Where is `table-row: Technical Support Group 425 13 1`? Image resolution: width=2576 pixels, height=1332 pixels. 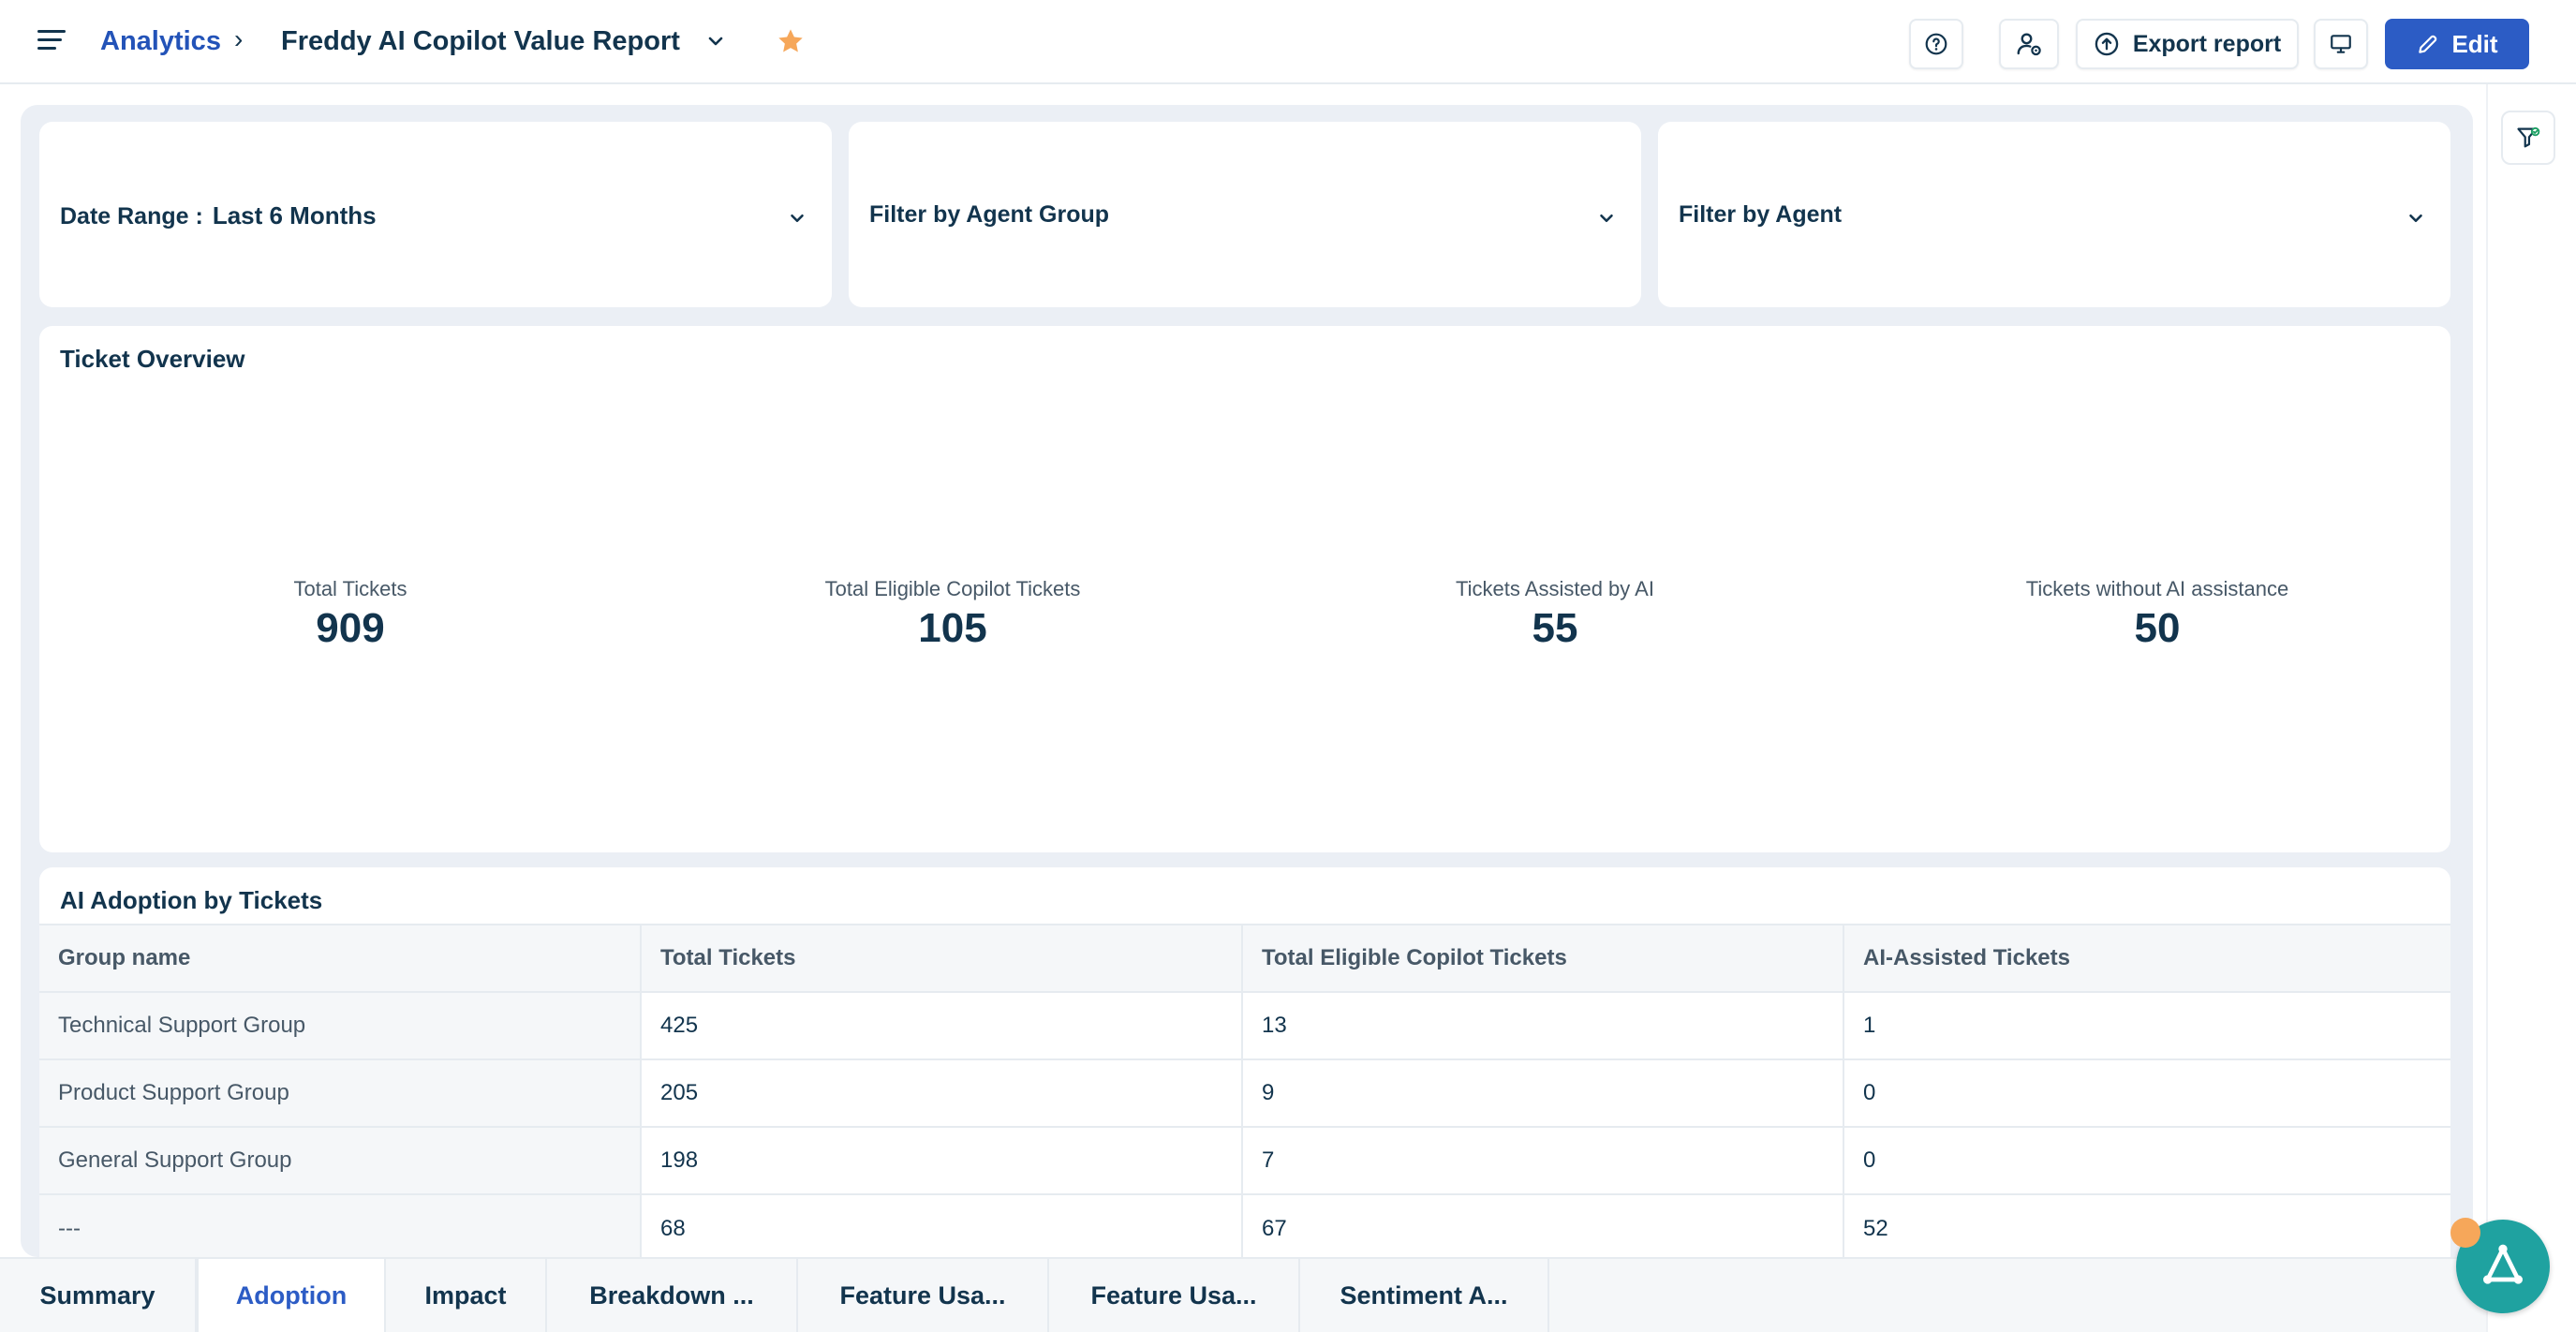 table-row: Technical Support Group 425 13 1 is located at coordinates (1244, 1025).